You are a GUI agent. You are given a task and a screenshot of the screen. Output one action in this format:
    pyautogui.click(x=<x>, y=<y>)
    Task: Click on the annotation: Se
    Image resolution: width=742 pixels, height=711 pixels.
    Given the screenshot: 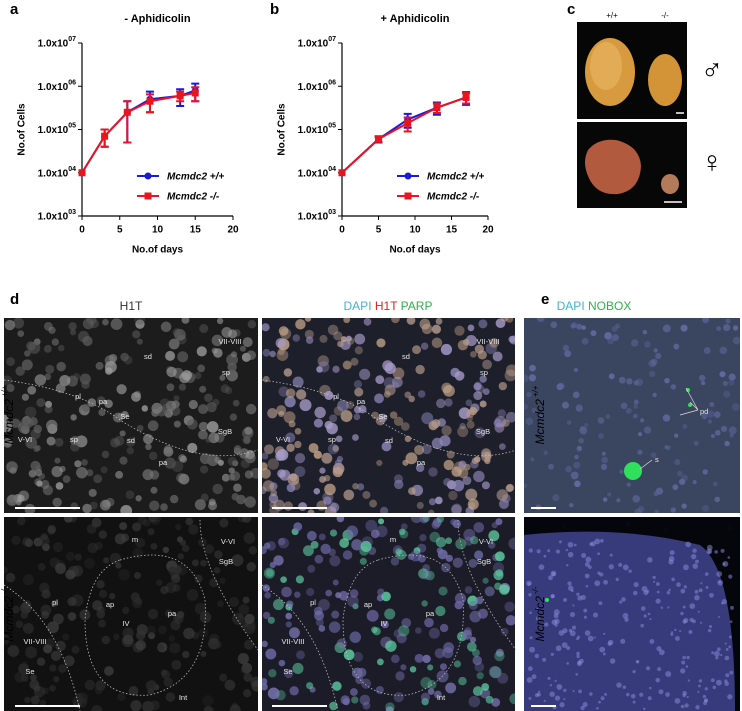 What is the action you would take?
    pyautogui.click(x=29, y=671)
    